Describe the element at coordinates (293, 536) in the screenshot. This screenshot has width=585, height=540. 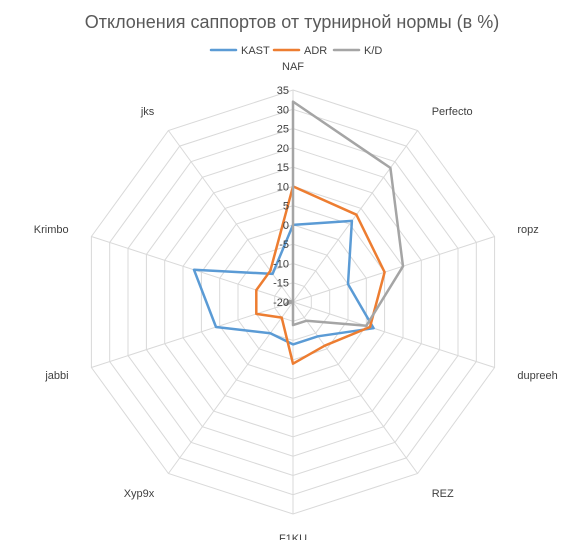
I see `category-label-f1ku: F1KU` at that location.